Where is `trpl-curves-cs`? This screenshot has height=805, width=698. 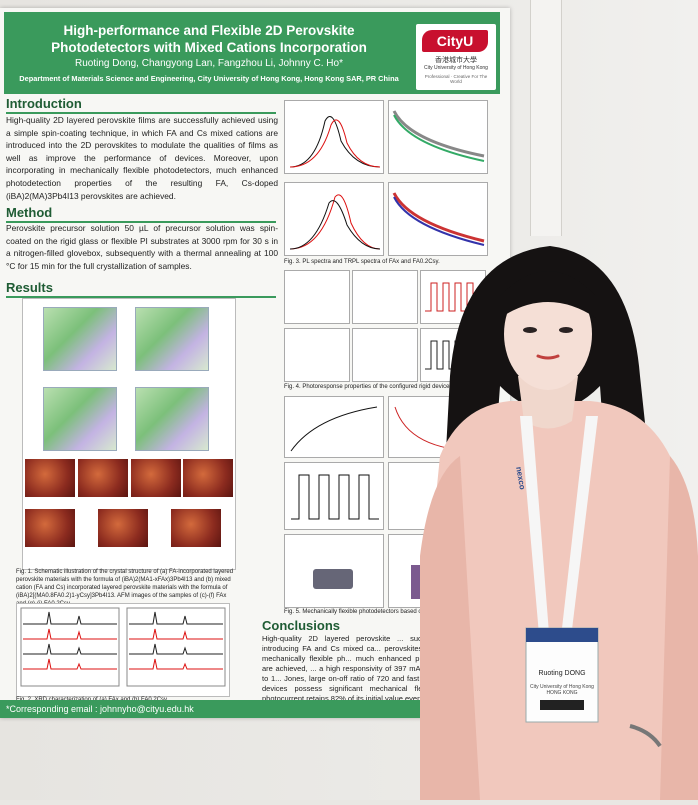
trpl-curves-cs is located at coordinates (438, 219).